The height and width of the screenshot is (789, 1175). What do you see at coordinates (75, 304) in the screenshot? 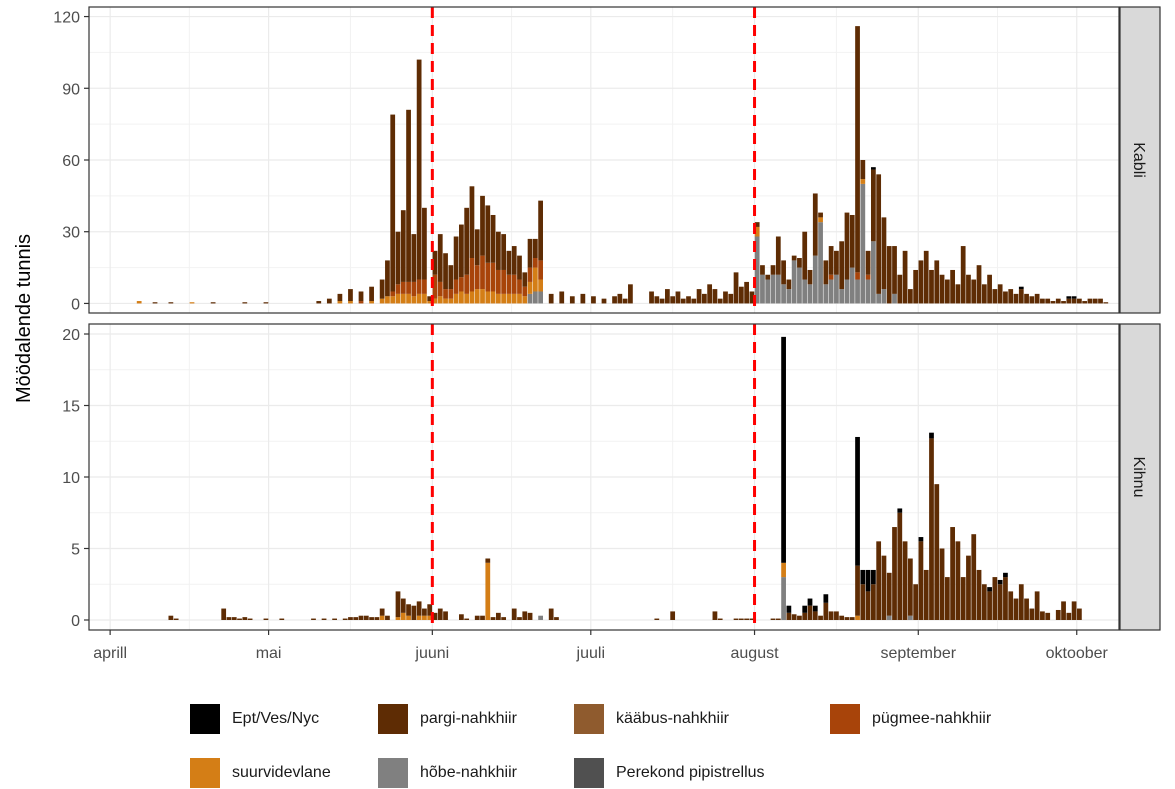
I see `y-tick-label: 0` at bounding box center [75, 304].